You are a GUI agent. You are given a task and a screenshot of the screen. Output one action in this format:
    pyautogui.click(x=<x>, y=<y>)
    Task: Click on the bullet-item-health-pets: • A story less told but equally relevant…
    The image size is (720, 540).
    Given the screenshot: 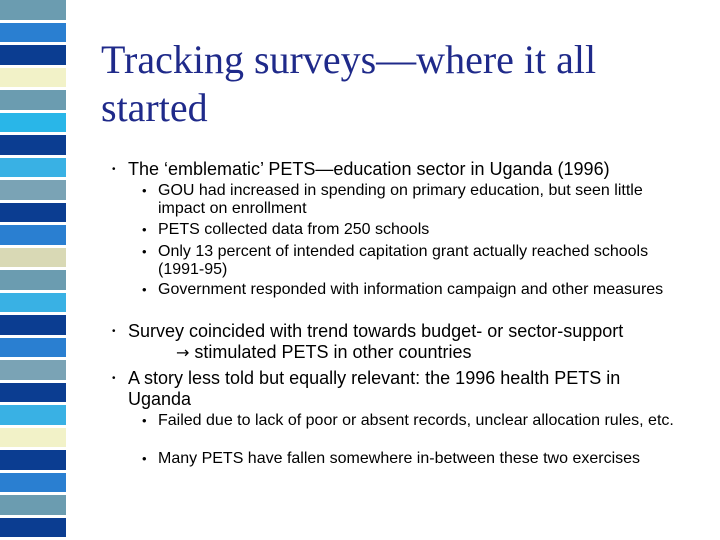 What is the action you would take?
    pyautogui.click(x=400, y=389)
    